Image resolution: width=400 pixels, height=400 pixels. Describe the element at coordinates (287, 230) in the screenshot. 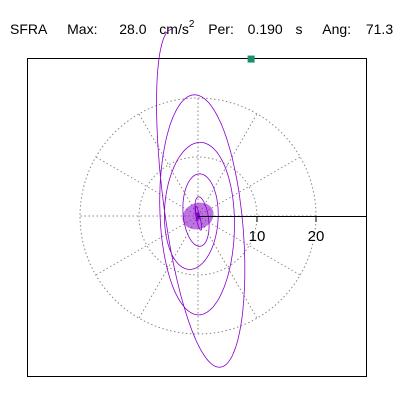

I see `axis-ticks: 10 20` at that location.